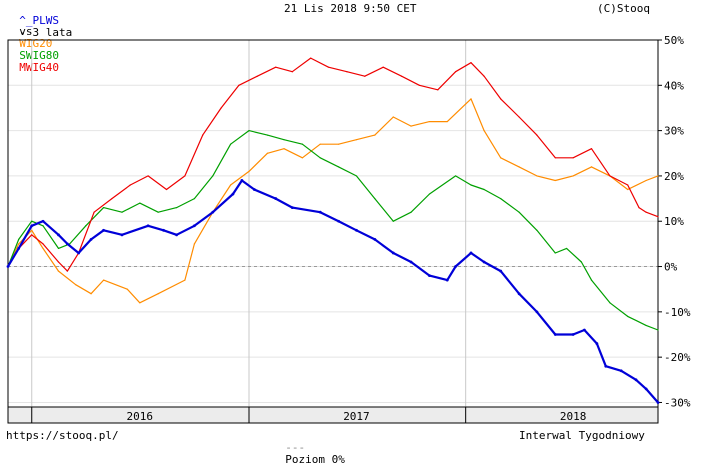 The width and height of the screenshot is (704, 466). I want to click on y-tick-label: -30%, so click(677, 402).